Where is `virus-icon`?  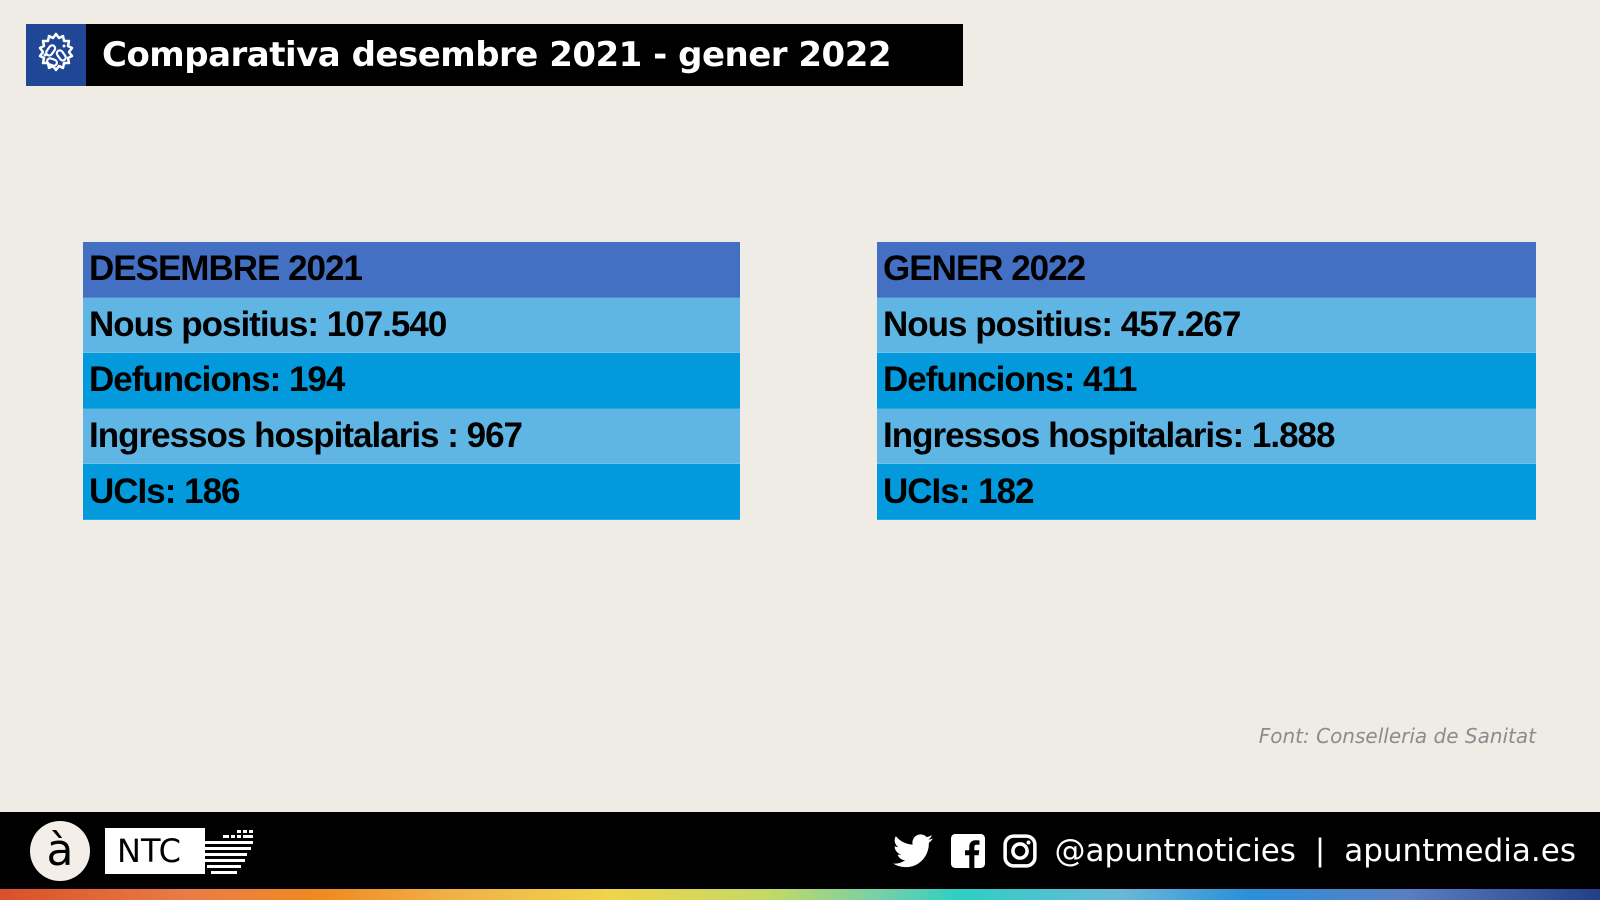 virus-icon is located at coordinates (56, 55).